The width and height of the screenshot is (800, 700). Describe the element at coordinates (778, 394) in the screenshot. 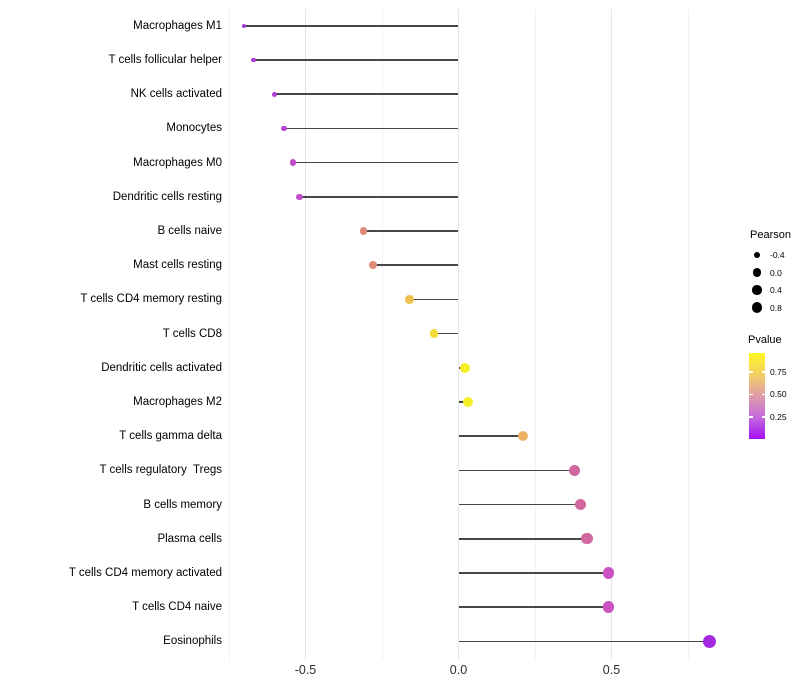

I see `gradient-tick-label: 0.50` at that location.